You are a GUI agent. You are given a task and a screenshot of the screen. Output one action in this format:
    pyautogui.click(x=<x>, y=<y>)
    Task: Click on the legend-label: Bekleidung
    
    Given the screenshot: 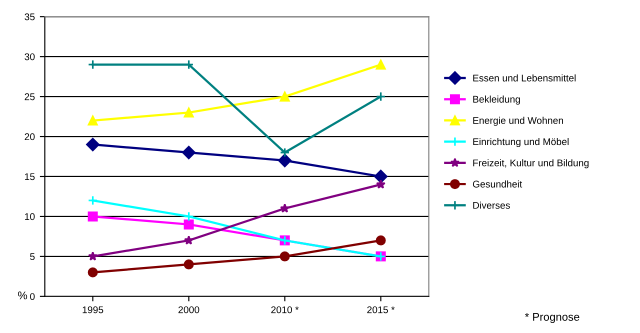 What is the action you would take?
    pyautogui.click(x=496, y=100)
    